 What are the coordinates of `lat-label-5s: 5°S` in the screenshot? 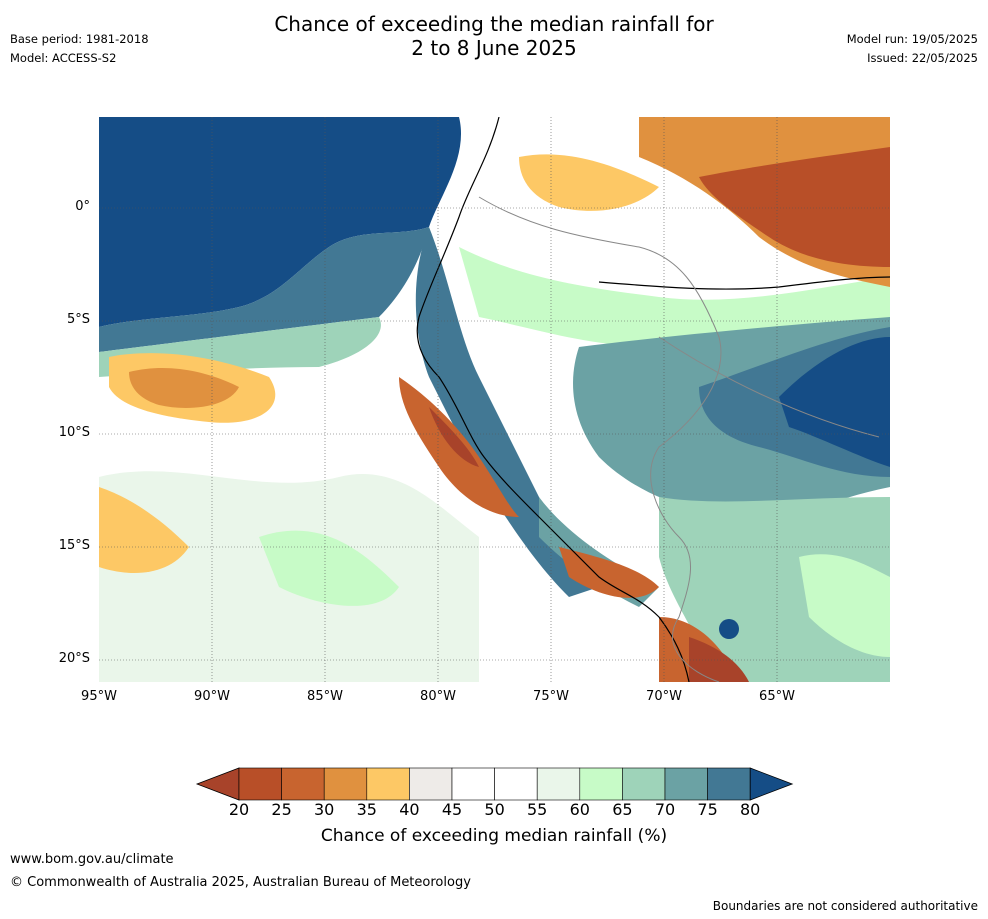 It's located at (78, 319).